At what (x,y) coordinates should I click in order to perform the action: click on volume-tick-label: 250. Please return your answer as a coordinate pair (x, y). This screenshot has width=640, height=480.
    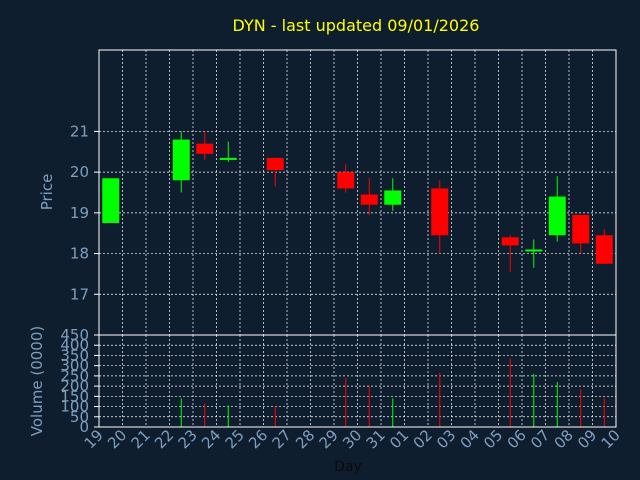
    Looking at the image, I should click on (74, 376).